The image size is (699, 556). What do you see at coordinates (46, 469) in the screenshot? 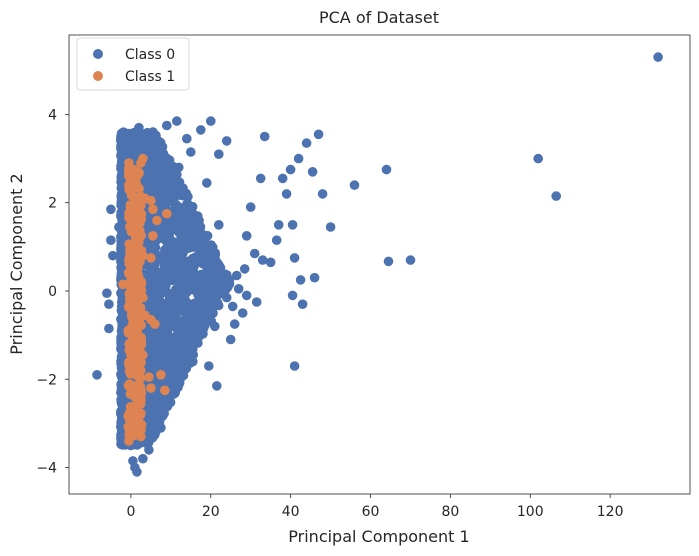
I see `y-tick-label: −4` at bounding box center [46, 469].